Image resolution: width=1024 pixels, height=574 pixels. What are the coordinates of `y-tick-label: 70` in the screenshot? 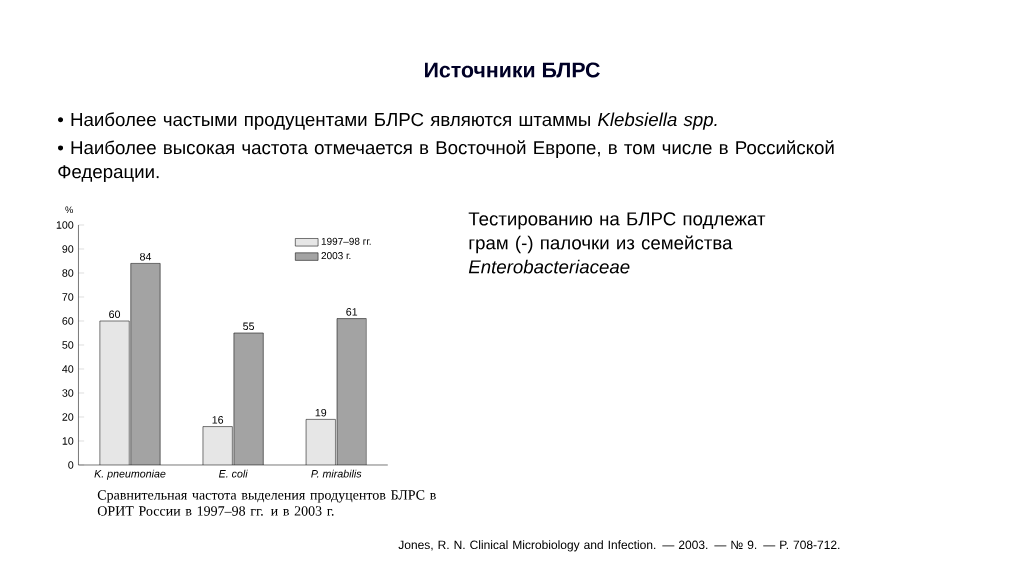 It's located at (68, 297).